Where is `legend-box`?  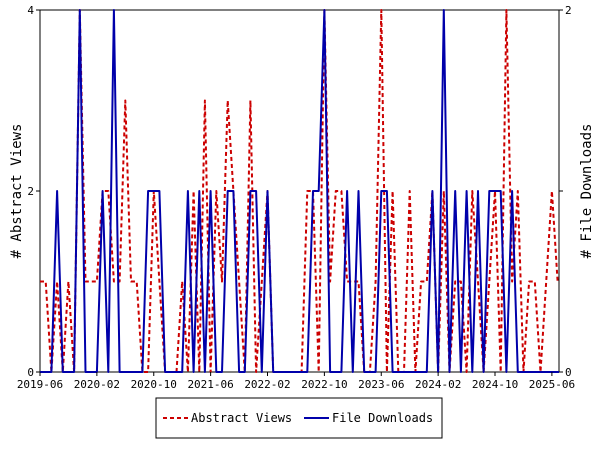 legend-box is located at coordinates (299, 418).